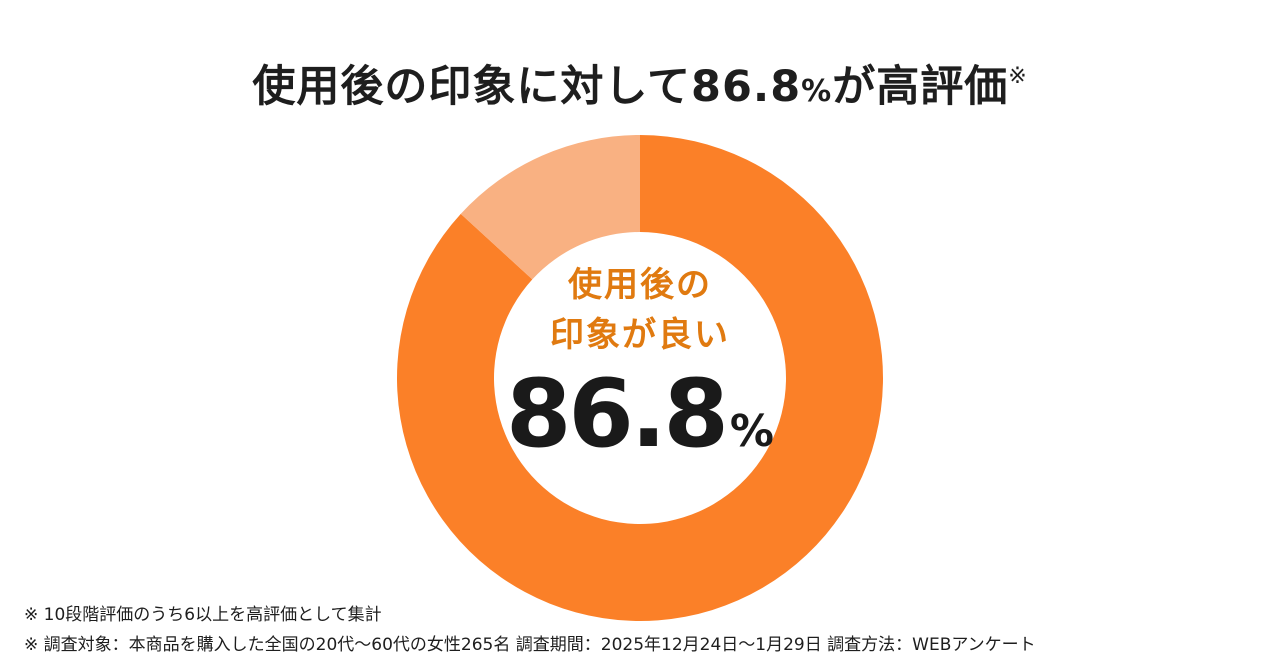  What do you see at coordinates (817, 91) in the screenshot?
I see `title-percent-sign: %` at bounding box center [817, 91].